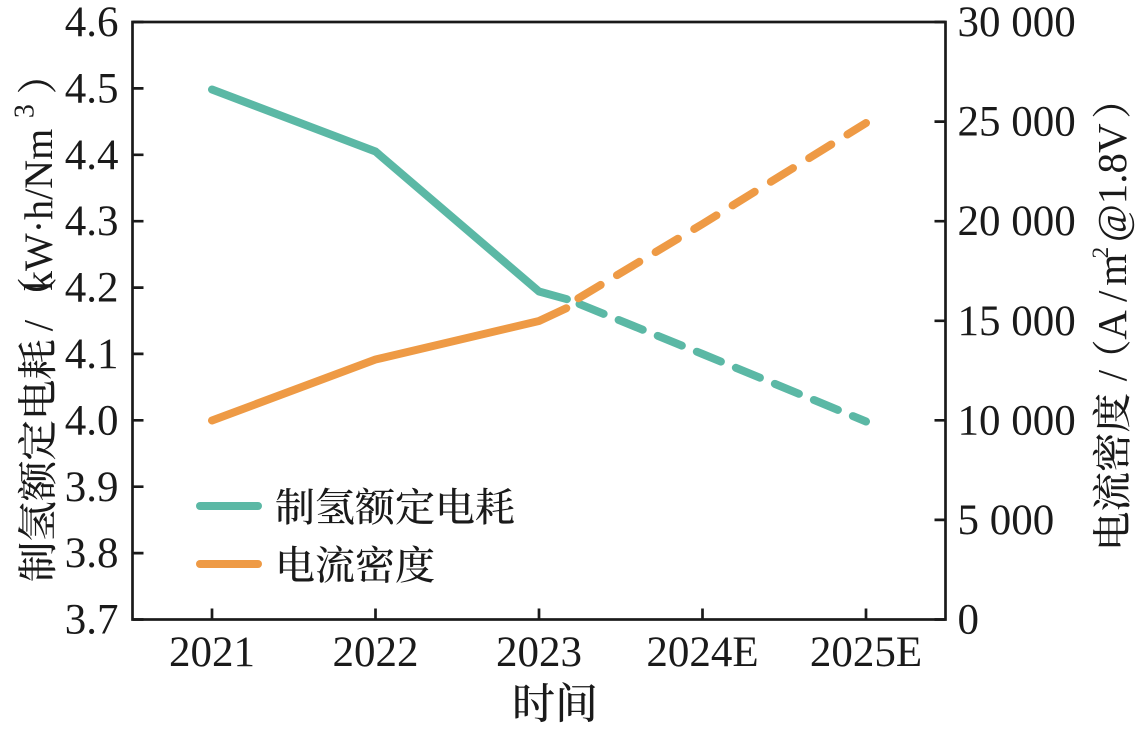 The image size is (1140, 730). What do you see at coordinates (92, 155) in the screenshot?
I see `svg-text: 4.4` at bounding box center [92, 155].